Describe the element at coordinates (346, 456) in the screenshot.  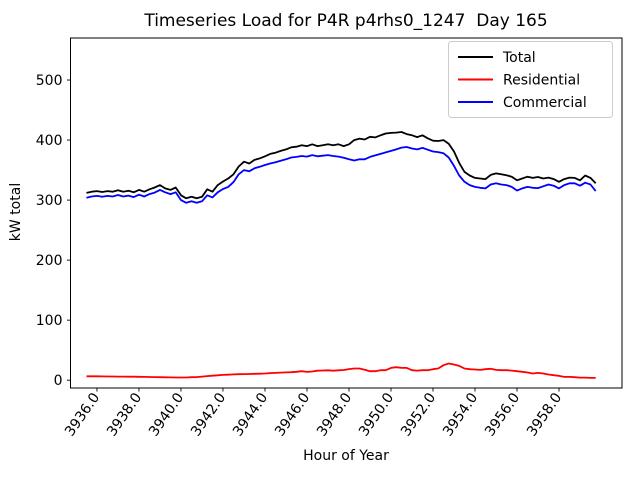
I see `x-axis-label: Hour of Year` at that location.